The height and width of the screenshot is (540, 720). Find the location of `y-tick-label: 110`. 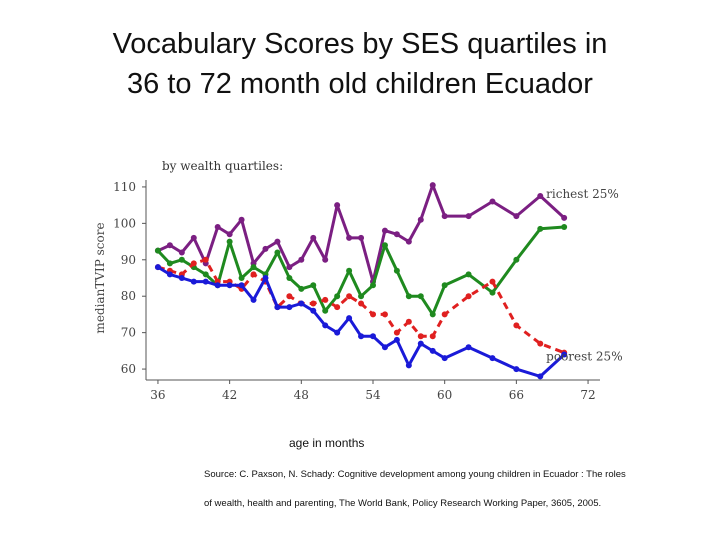

y-tick-label: 110 is located at coordinates (124, 187).